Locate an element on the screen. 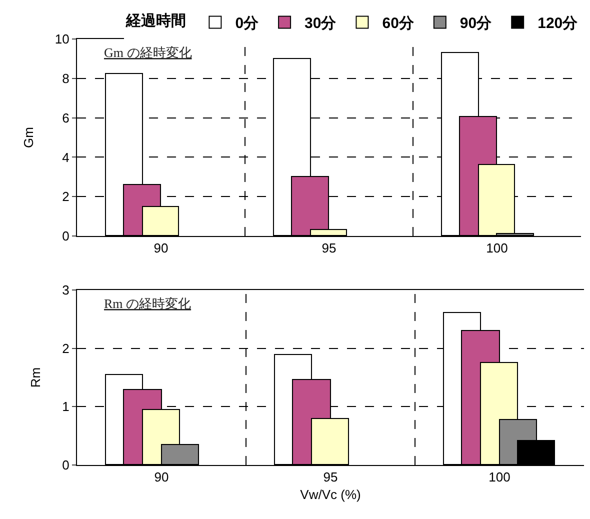 This screenshot has width=590, height=519. legend-label: 120分 is located at coordinates (558, 23).